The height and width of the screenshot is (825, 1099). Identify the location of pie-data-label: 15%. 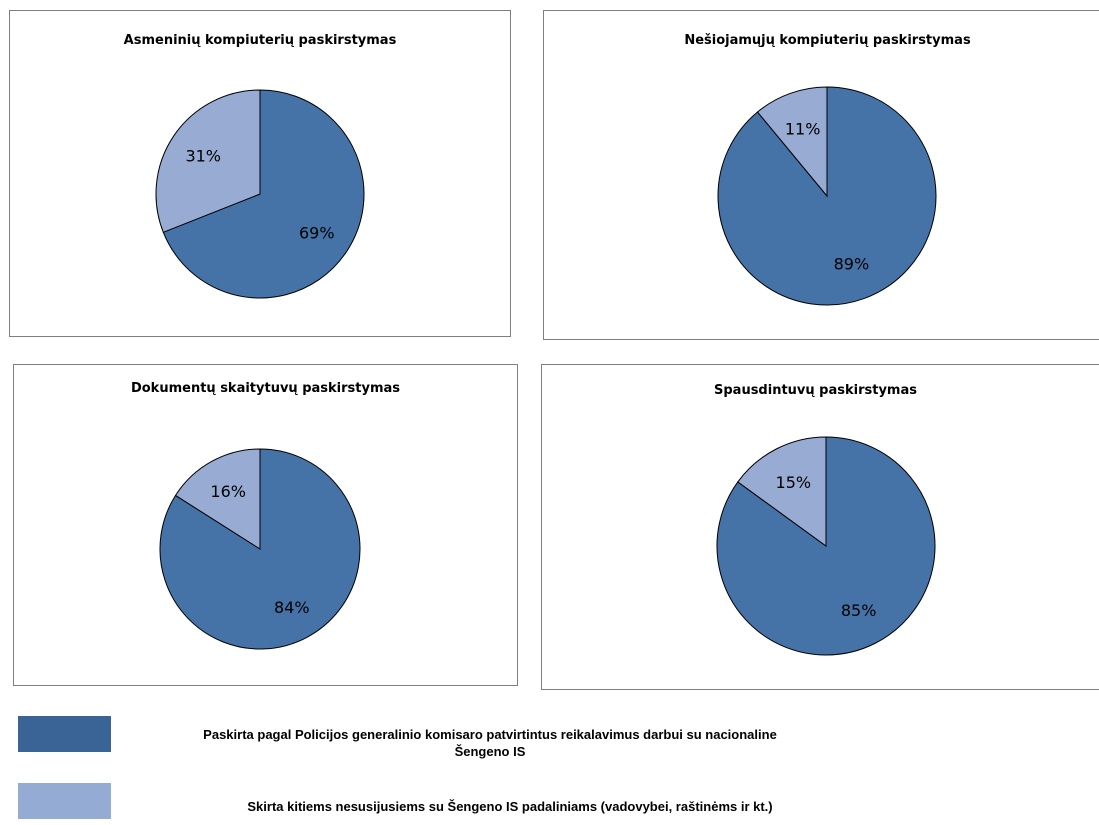
(794, 482).